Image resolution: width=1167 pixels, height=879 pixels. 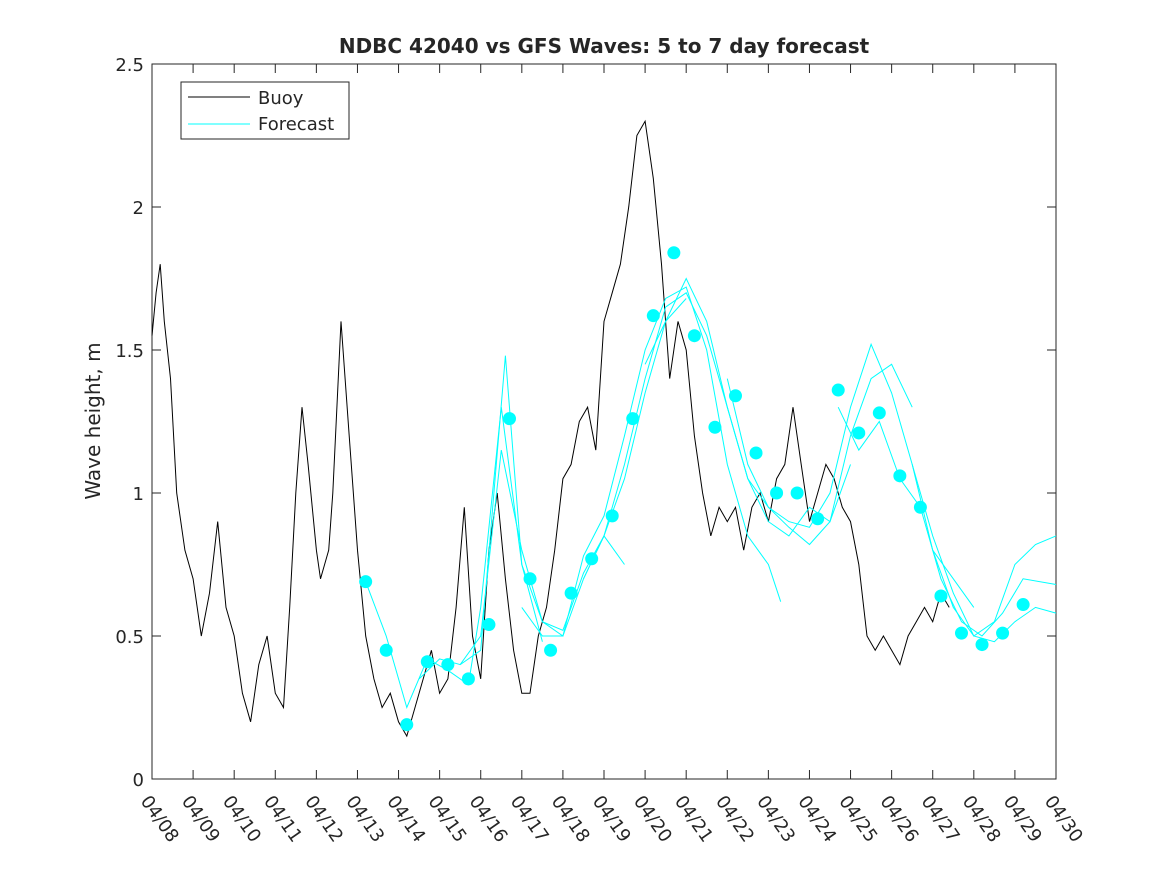 I want to click on legend: Buoy Forecast, so click(x=265, y=110).